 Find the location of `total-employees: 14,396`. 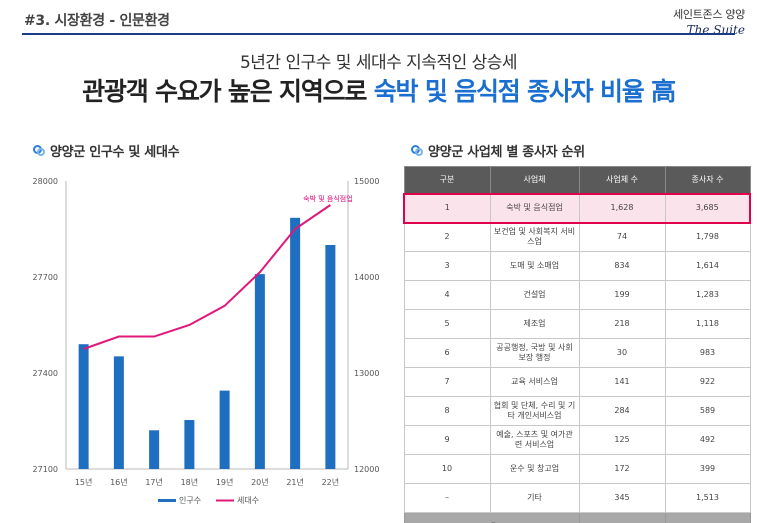

total-employees: 14,396 is located at coordinates (707, 517).